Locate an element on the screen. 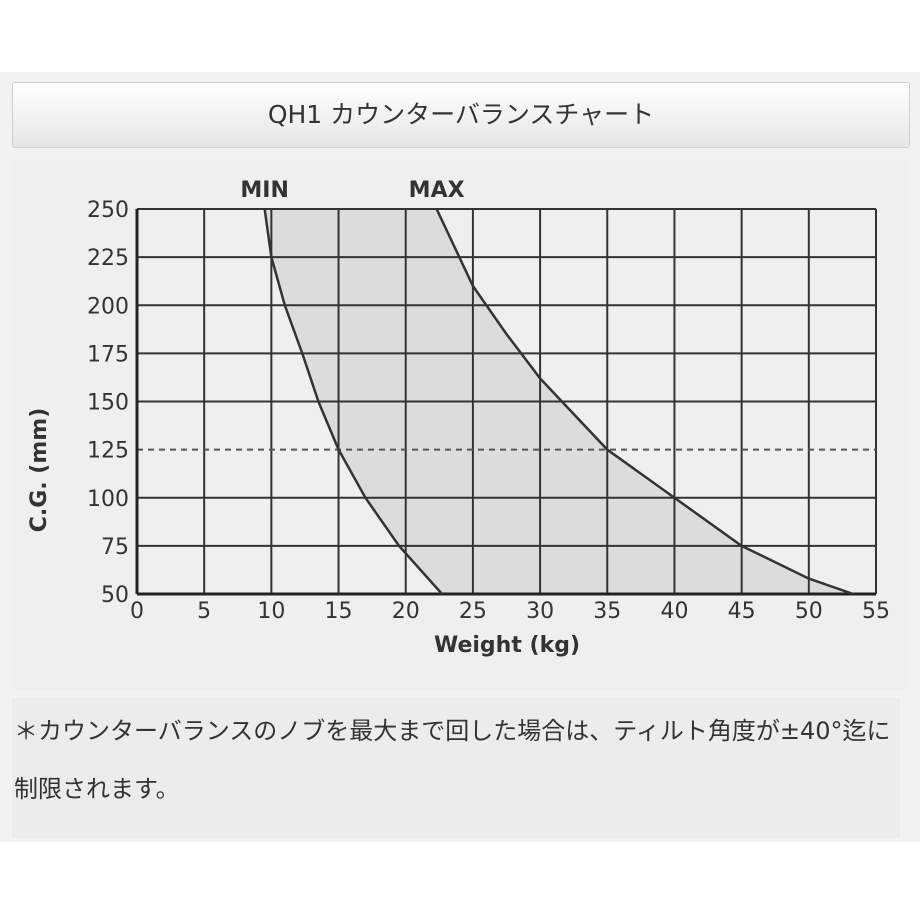 This screenshot has width=920, height=920. y-tick-label: 125 is located at coordinates (108, 451).